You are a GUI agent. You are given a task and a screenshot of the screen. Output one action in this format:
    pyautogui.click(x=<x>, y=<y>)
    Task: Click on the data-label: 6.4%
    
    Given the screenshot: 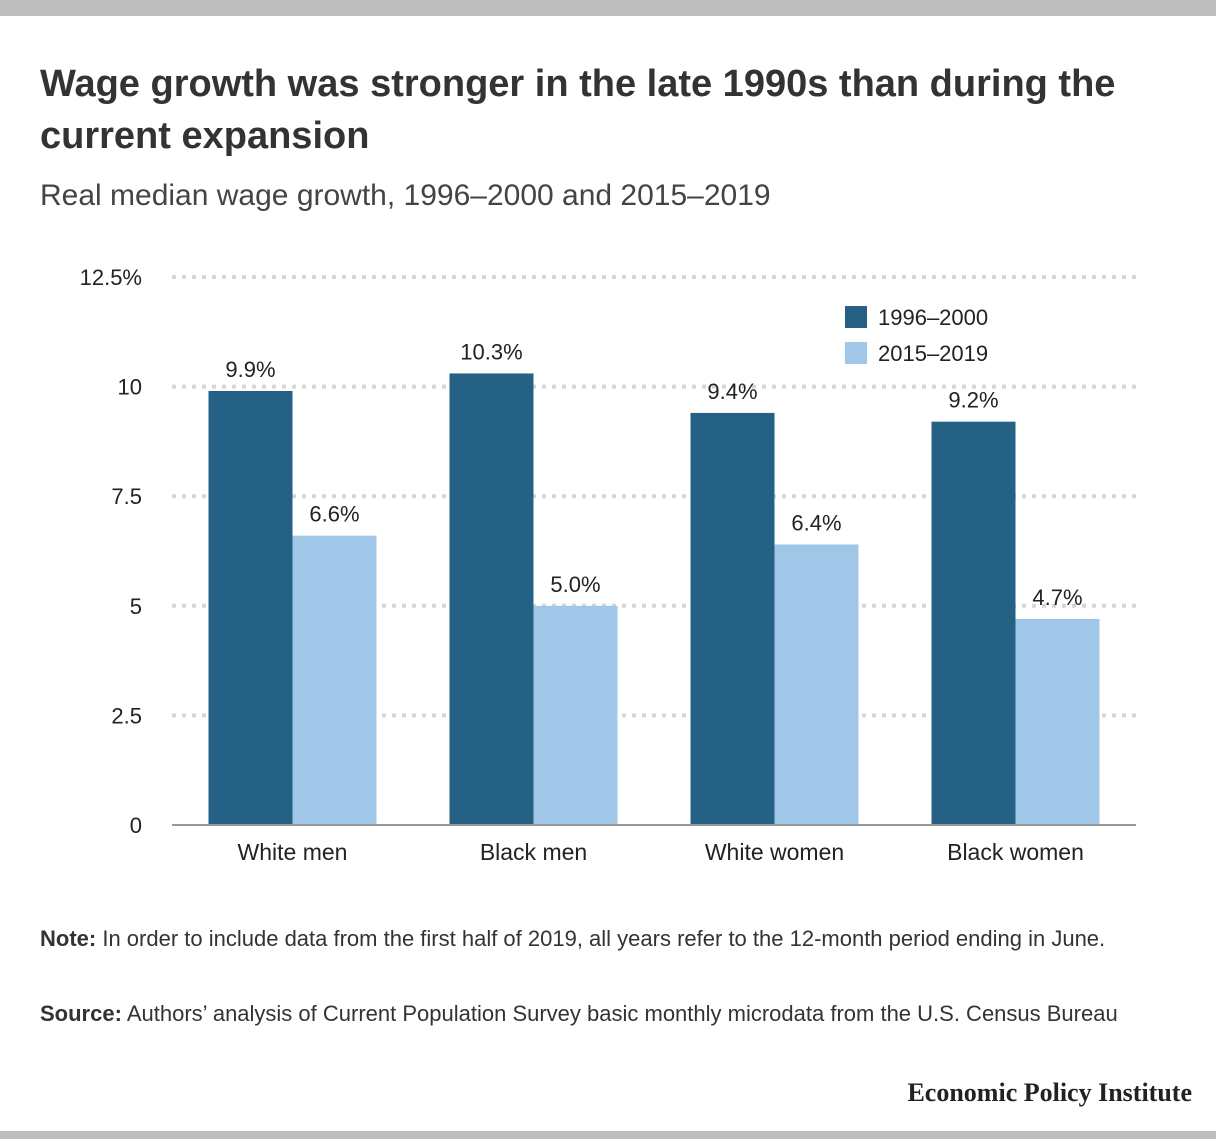 What is the action you would take?
    pyautogui.click(x=816, y=522)
    